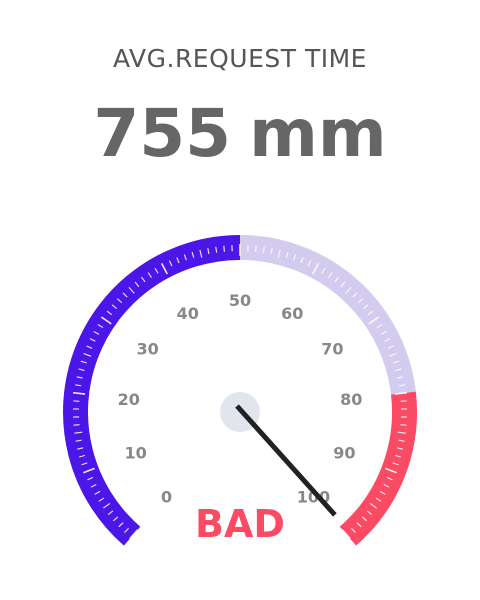 The image size is (480, 600). Describe the element at coordinates (162, 133) in the screenshot. I see `metric-value: 755` at that location.